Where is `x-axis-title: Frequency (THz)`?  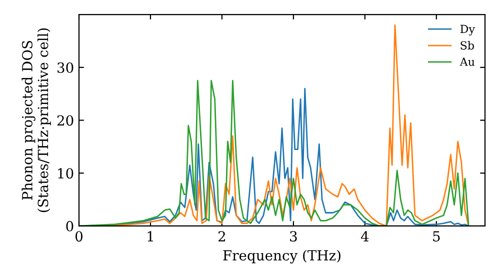 x-axis-title: Frequency (THz) is located at coordinates (281, 257).